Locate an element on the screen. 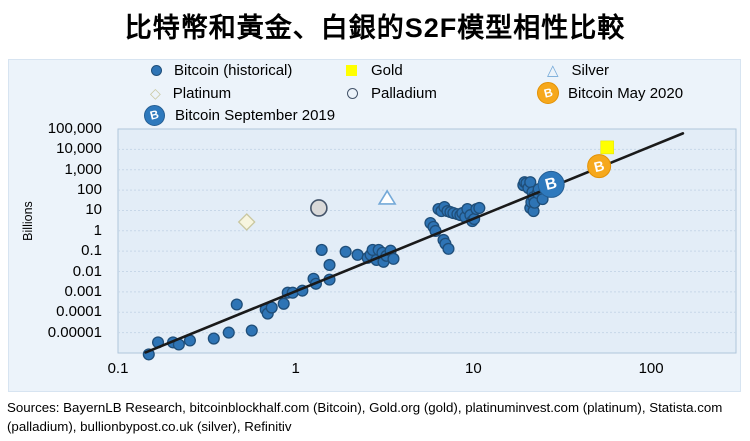 The width and height of the screenshot is (750, 441). y-tick: 100,000 is located at coordinates (74, 128).